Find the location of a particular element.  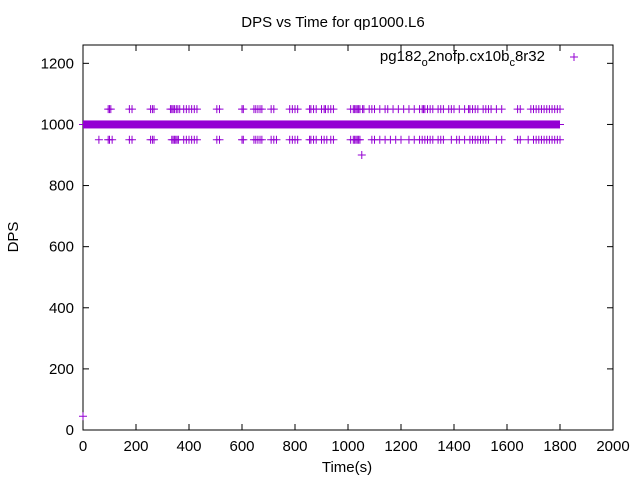

y-tick-label: 0 is located at coordinates (70, 430).